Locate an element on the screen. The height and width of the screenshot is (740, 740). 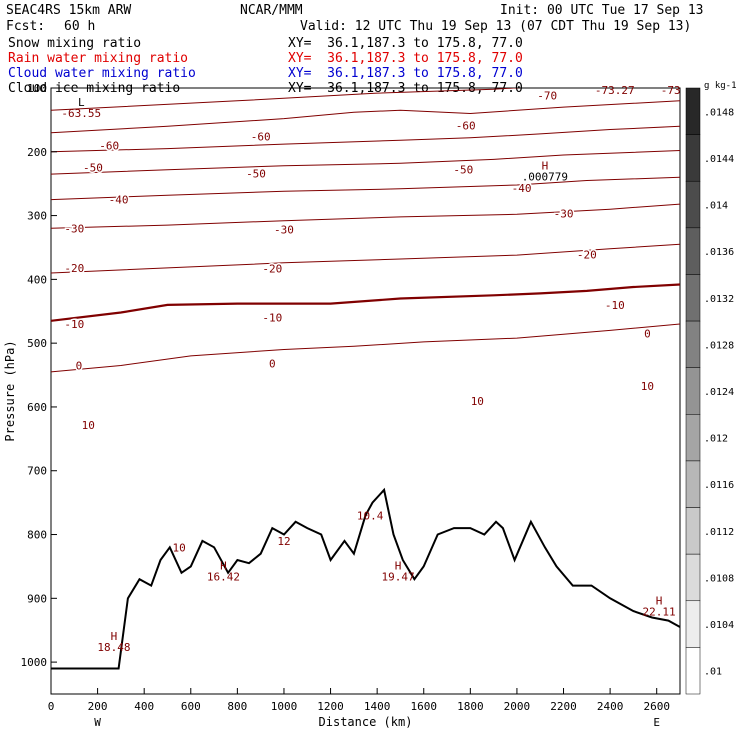
forecast-label: Fcst: is located at coordinates (26, 26).